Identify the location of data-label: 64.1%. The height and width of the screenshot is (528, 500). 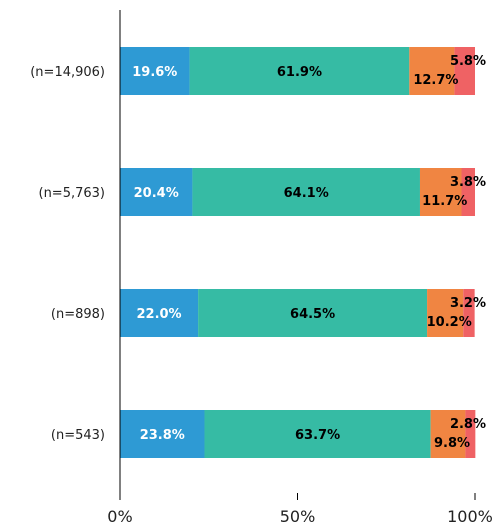
(306, 193).